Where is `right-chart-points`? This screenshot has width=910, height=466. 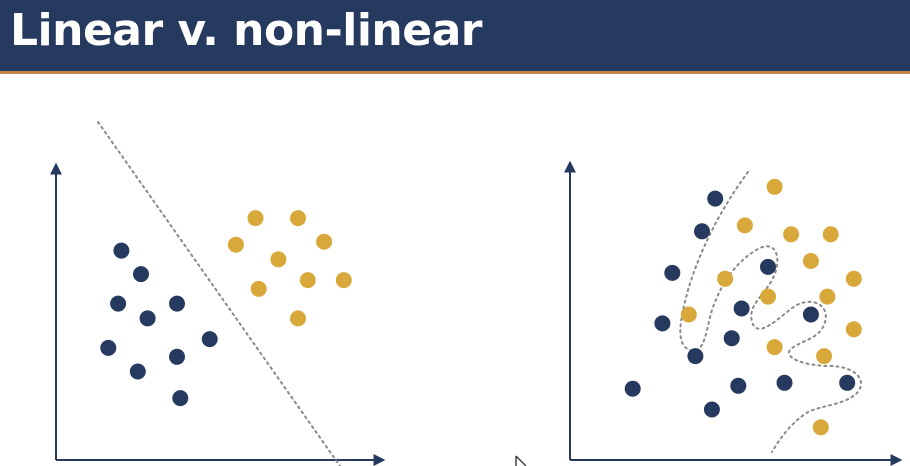
right-chart-points is located at coordinates (743, 307).